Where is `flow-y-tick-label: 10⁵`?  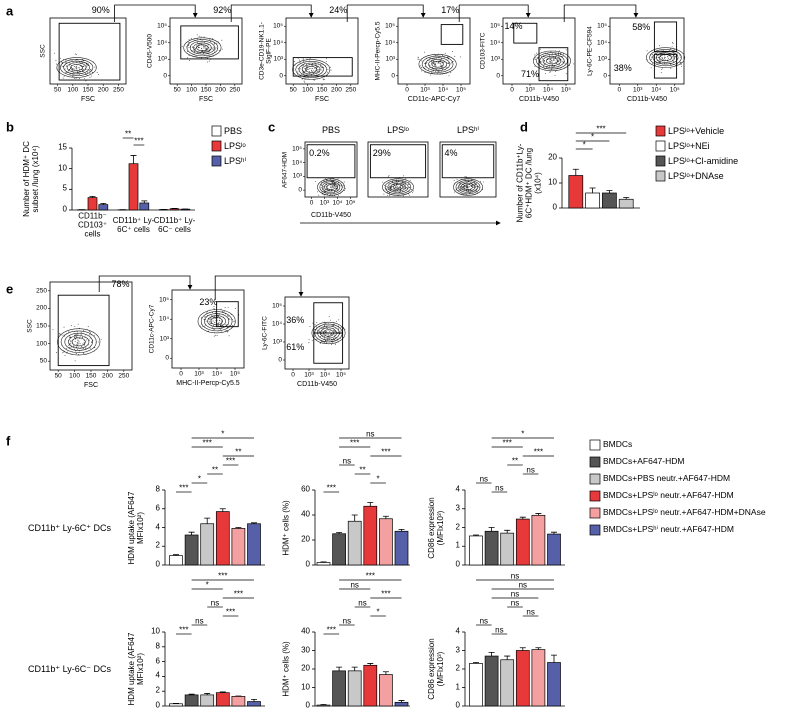
flow-y-tick-label: 10⁵ is located at coordinates (297, 149).